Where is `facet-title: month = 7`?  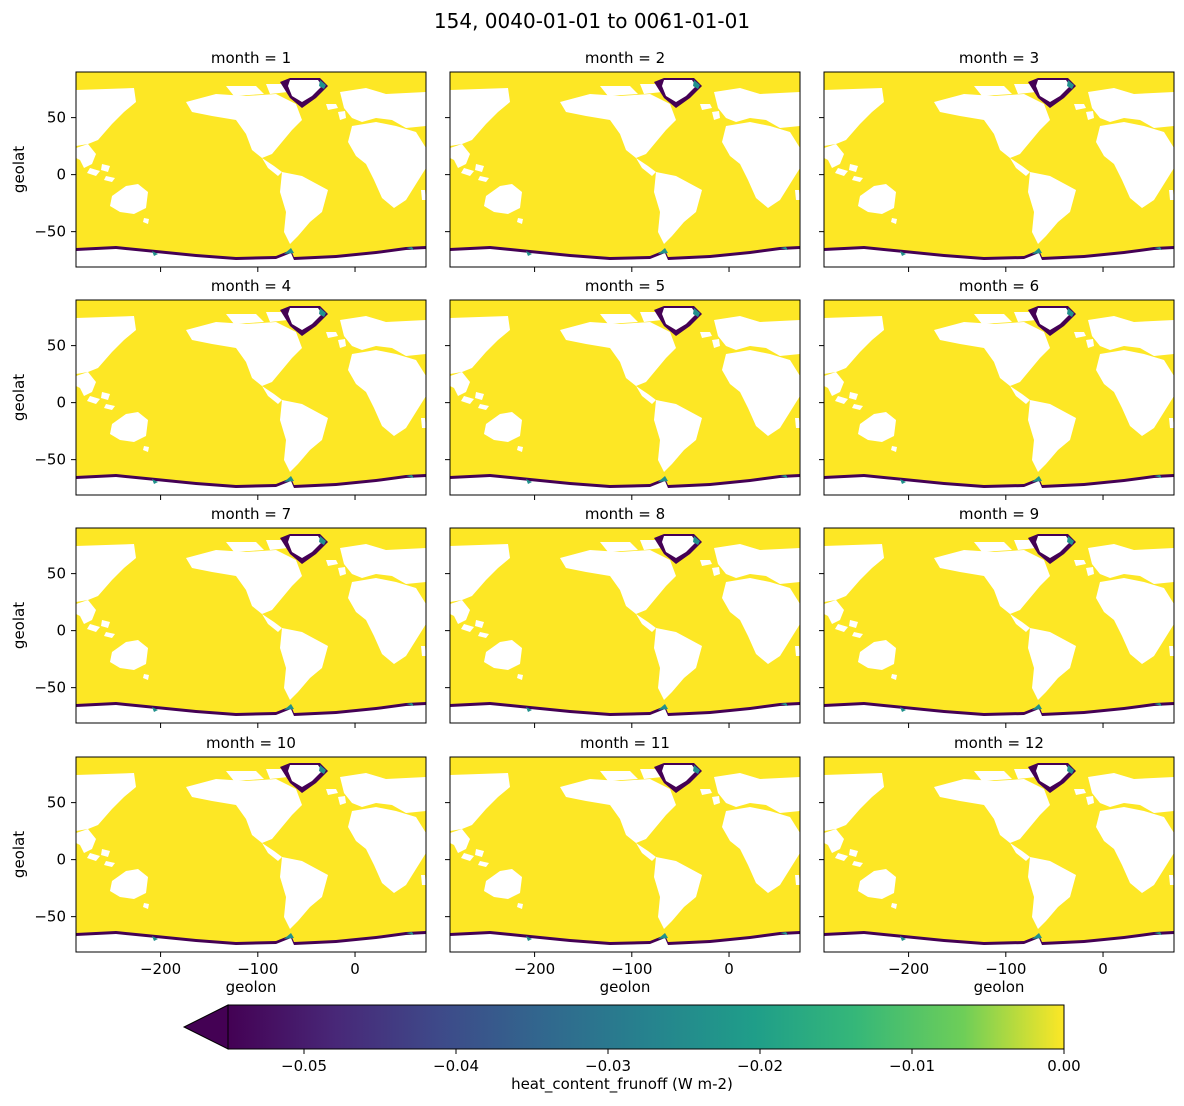
facet-title: month = 7 is located at coordinates (251, 514).